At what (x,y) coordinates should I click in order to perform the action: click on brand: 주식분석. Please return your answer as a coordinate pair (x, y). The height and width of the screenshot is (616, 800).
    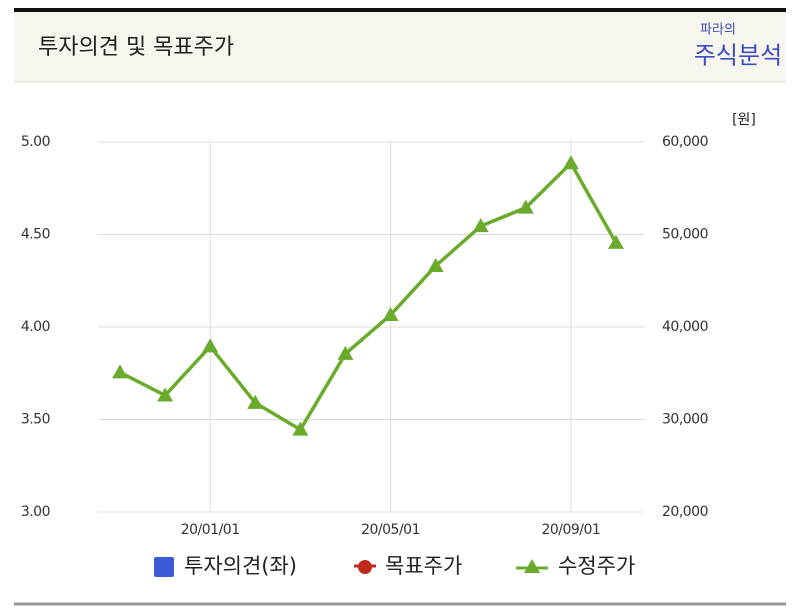
    Looking at the image, I should click on (738, 56).